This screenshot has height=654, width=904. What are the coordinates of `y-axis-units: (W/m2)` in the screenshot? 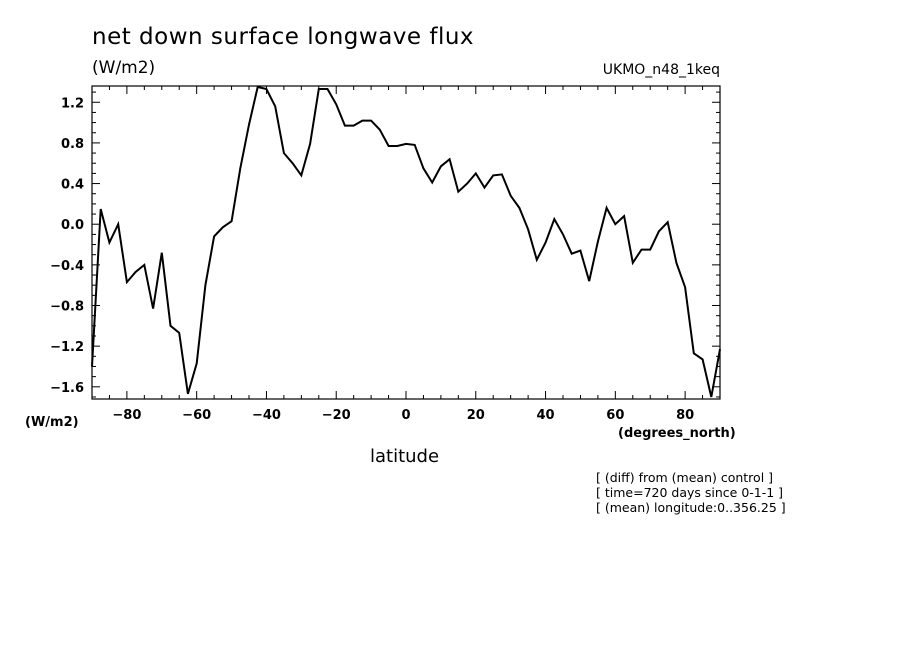 It's located at (52, 422).